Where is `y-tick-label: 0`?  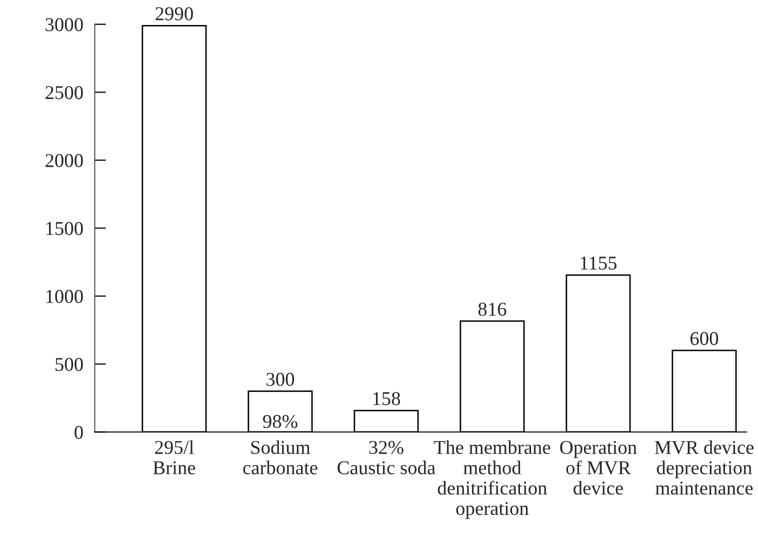 y-tick-label: 0 is located at coordinates (78, 432).